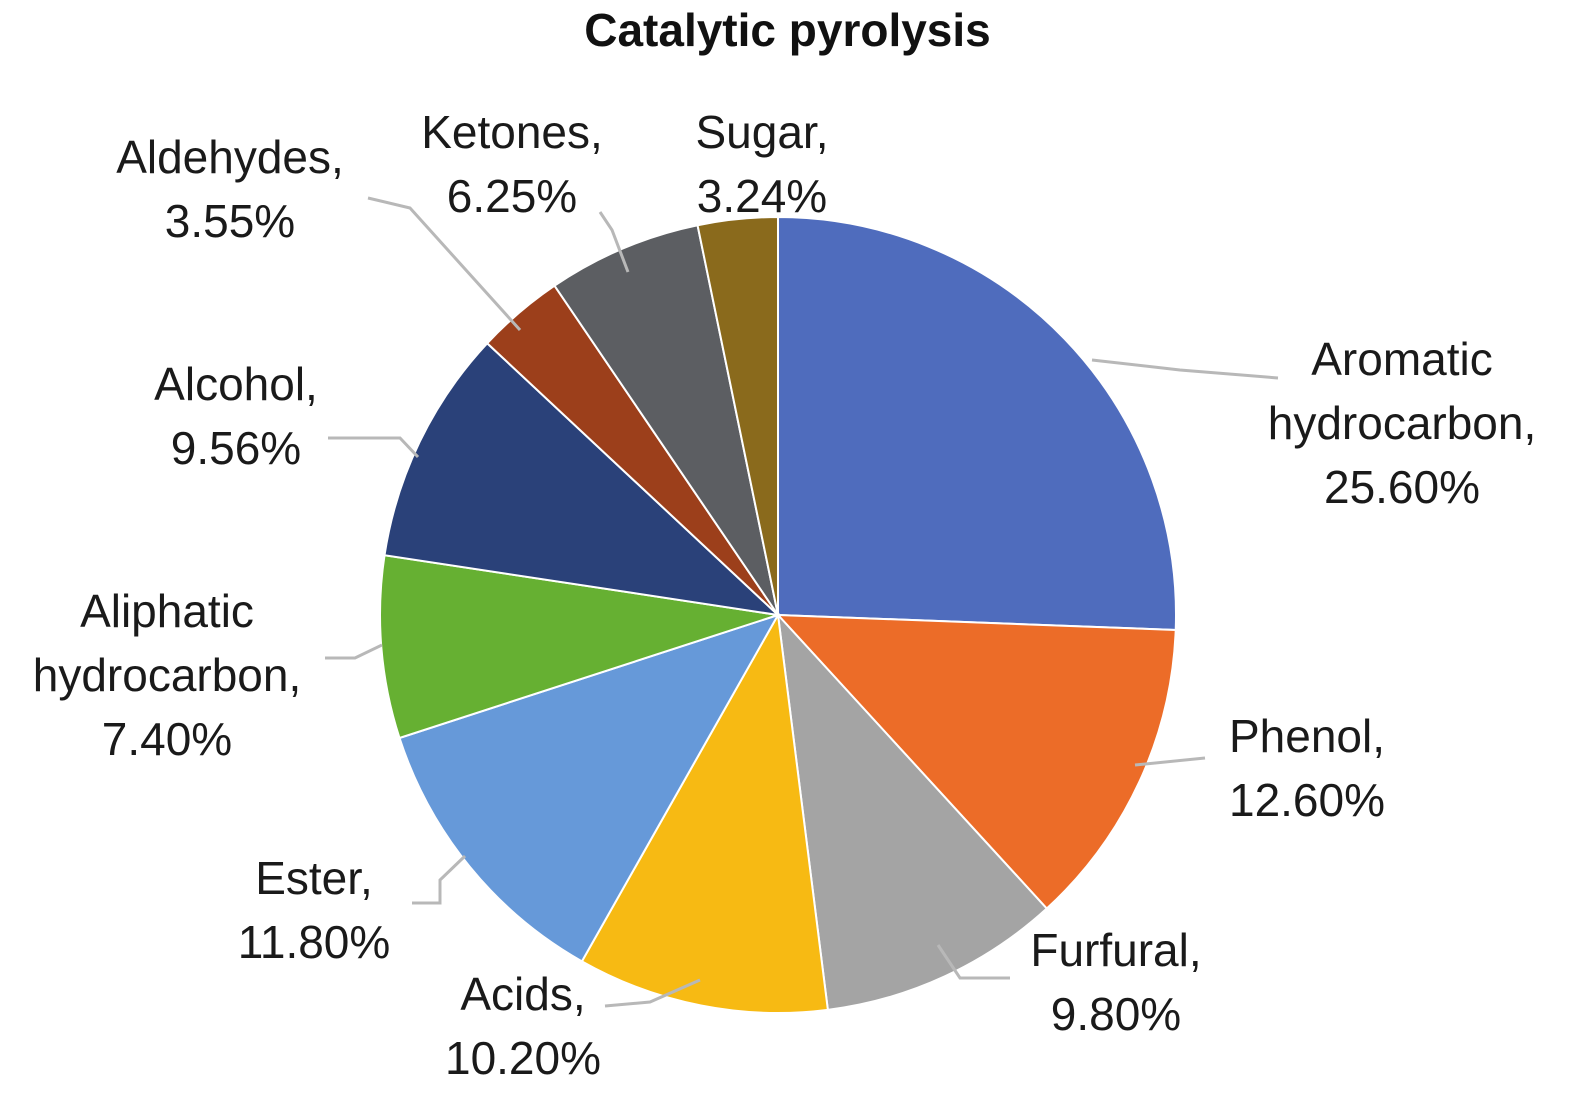 The width and height of the screenshot is (1575, 1095). What do you see at coordinates (230, 157) in the screenshot?
I see `slice-label-line: Aldehydes,` at bounding box center [230, 157].